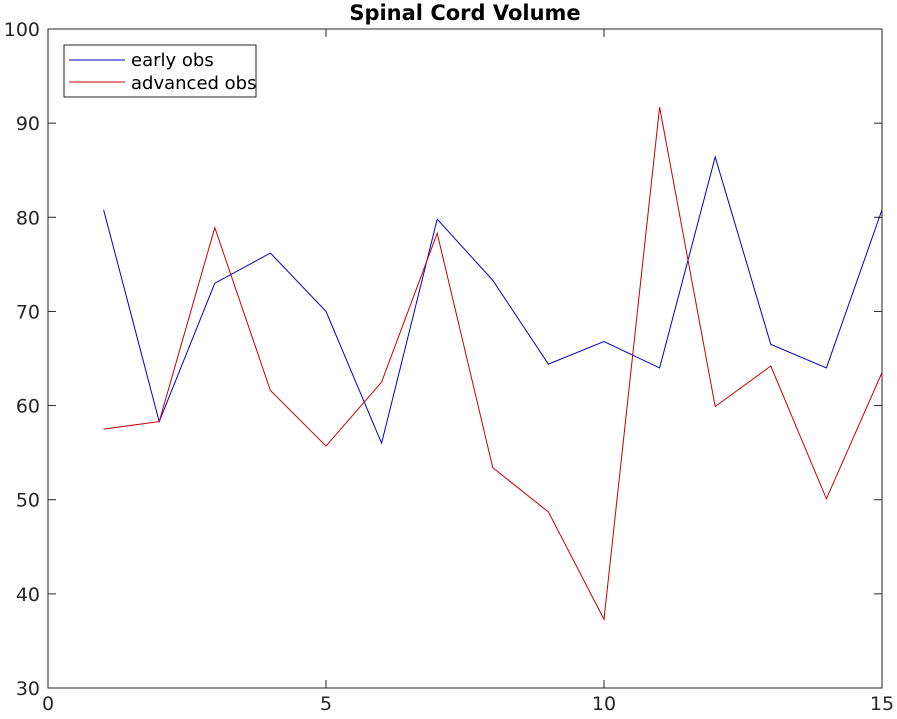 The width and height of the screenshot is (897, 719). Describe the element at coordinates (464, 13) in the screenshot. I see `chart-title: Spinal Cord Volume` at that location.